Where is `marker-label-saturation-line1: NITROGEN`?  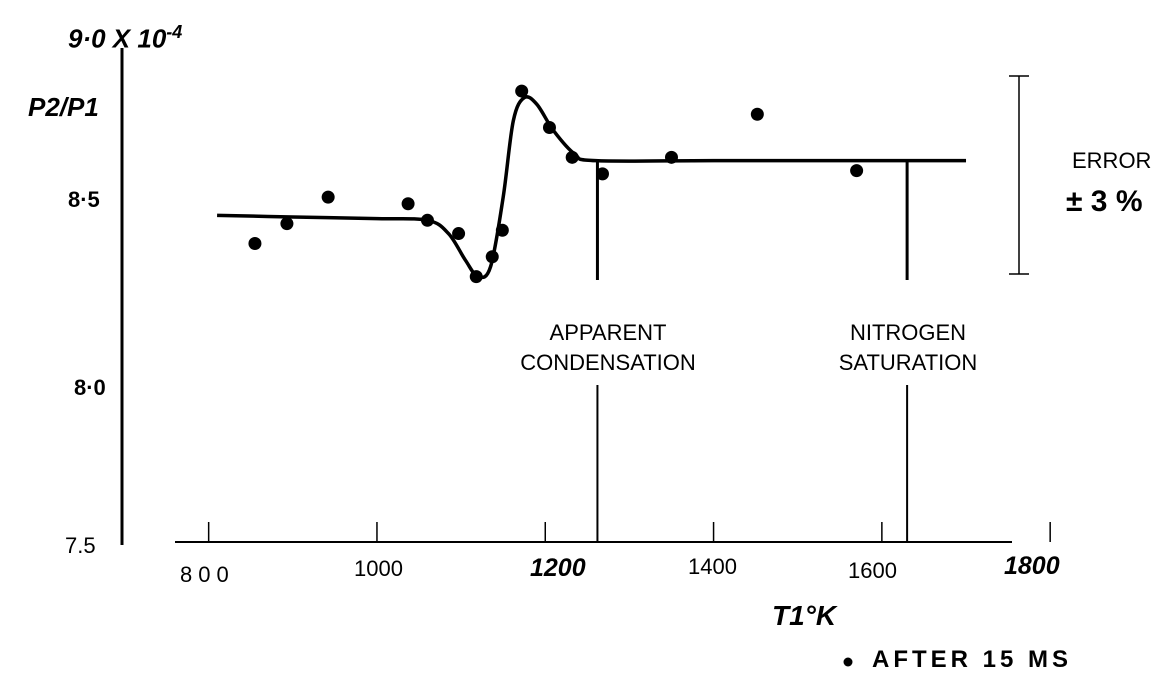 marker-label-saturation-line1: NITROGEN is located at coordinates (908, 332).